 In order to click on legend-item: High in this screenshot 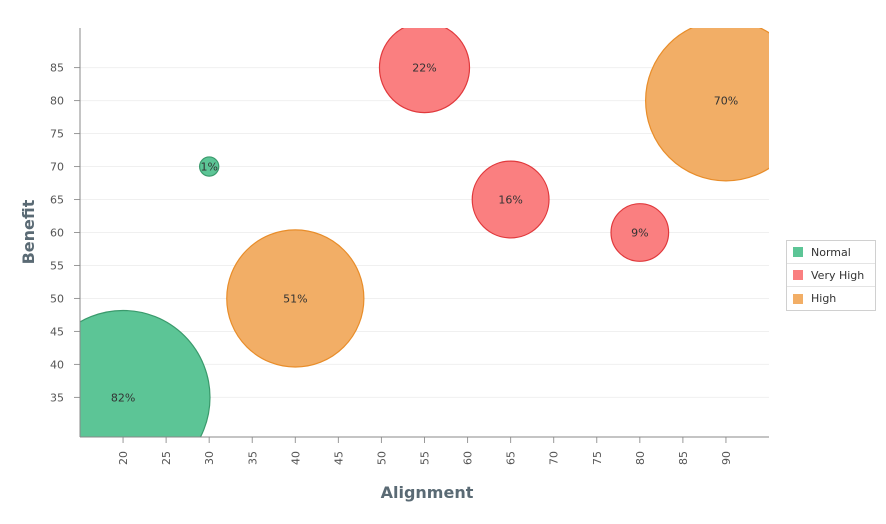, I will do `click(831, 298)`.